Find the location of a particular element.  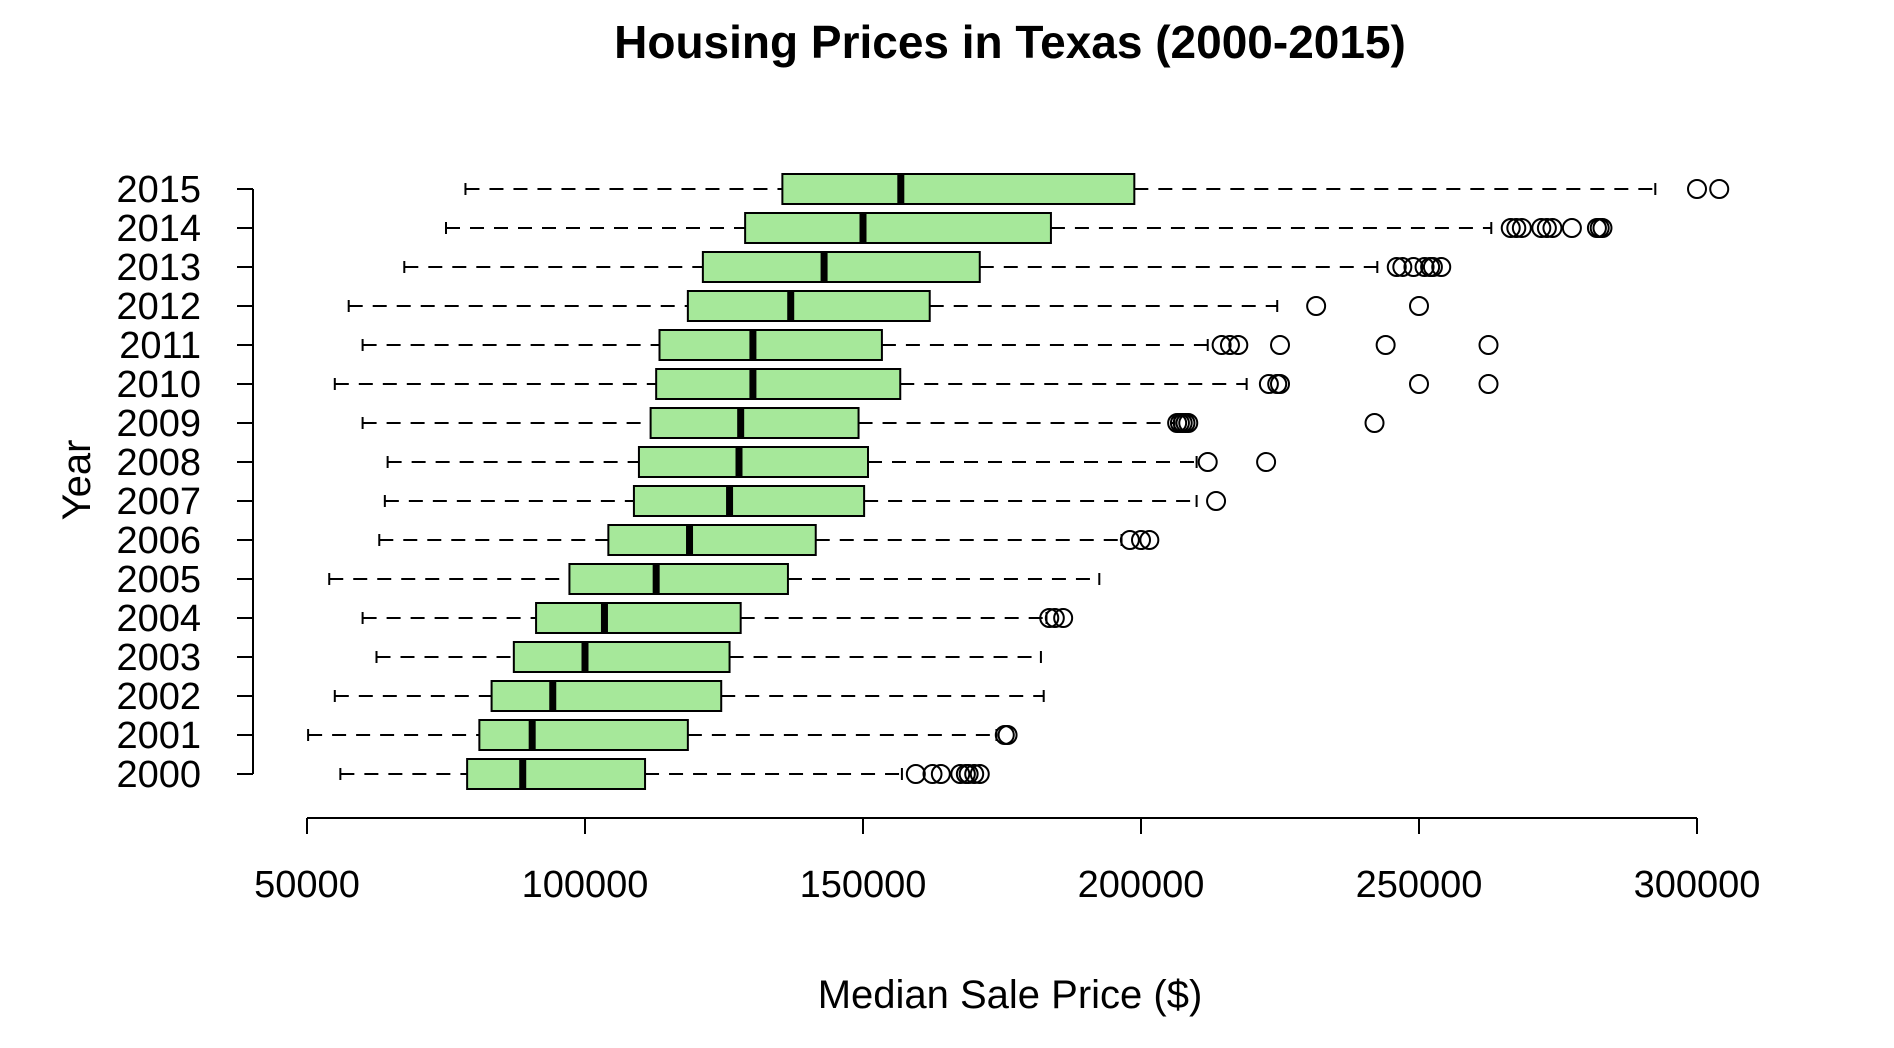

y-tick-label: 2005 is located at coordinates (158, 580).